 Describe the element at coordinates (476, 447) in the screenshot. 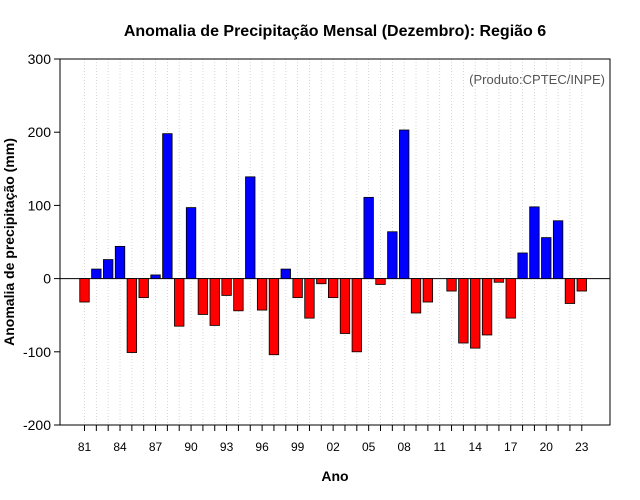

I see `x-tick-label: 14` at that location.